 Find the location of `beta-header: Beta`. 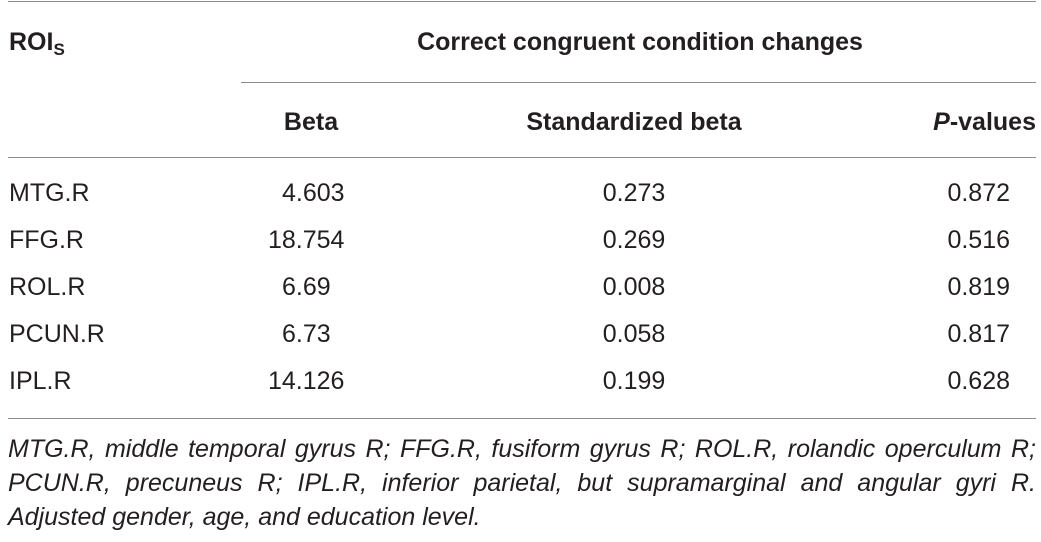

beta-header: Beta is located at coordinates (311, 122).